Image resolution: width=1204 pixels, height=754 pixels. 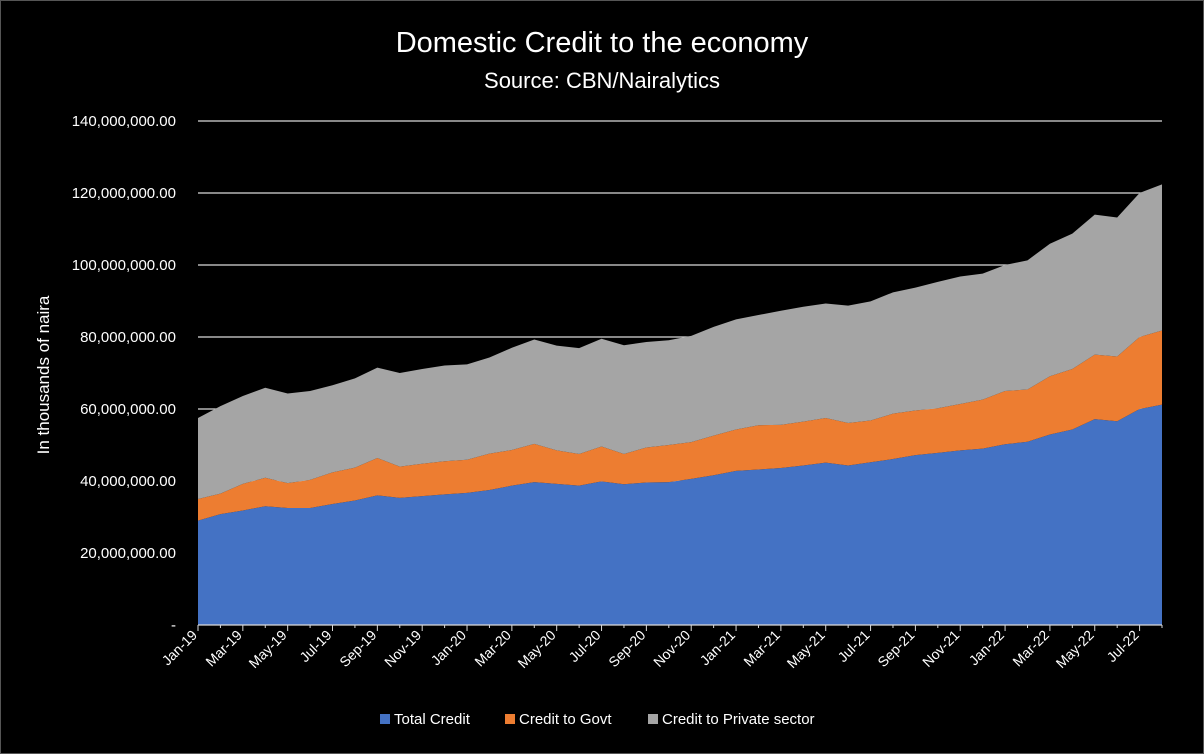 What do you see at coordinates (124, 265) in the screenshot?
I see `y-tick-label: 100,000,000.00` at bounding box center [124, 265].